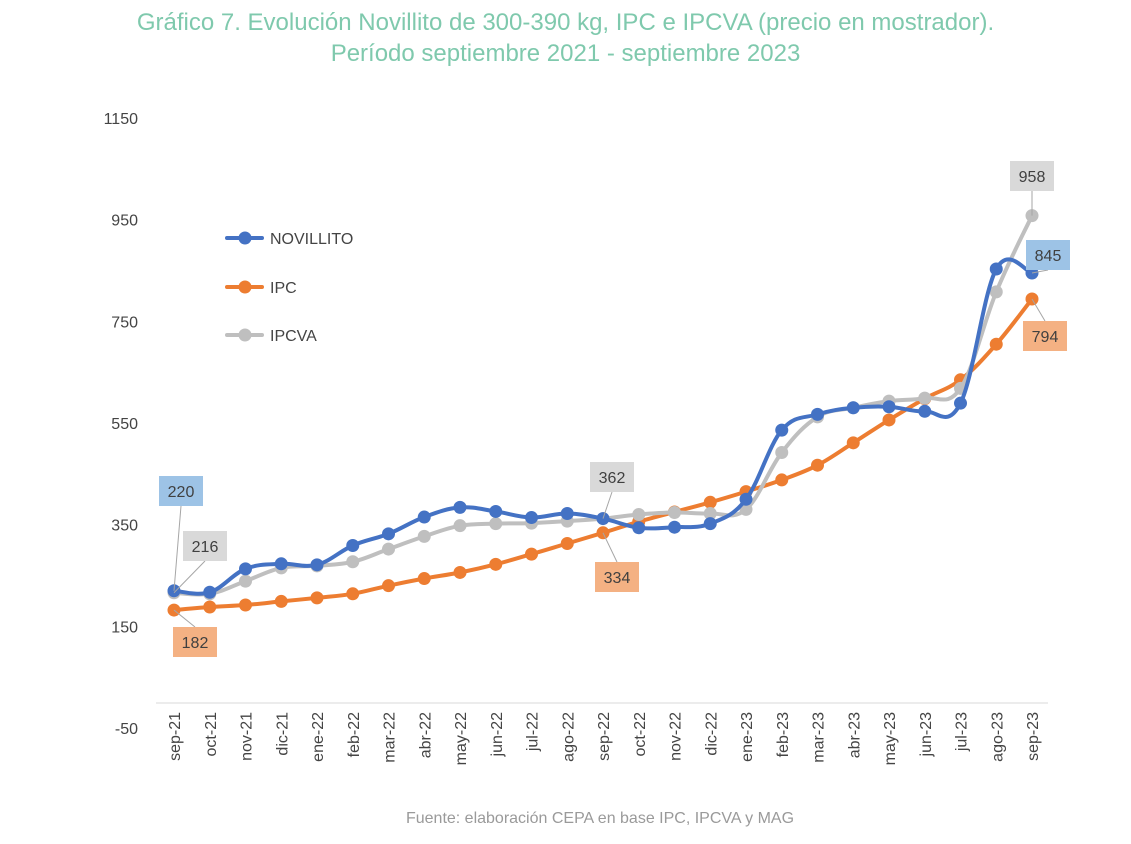 This screenshot has width=1131, height=844. I want to click on x-tick-label: jun-23, so click(926, 735).